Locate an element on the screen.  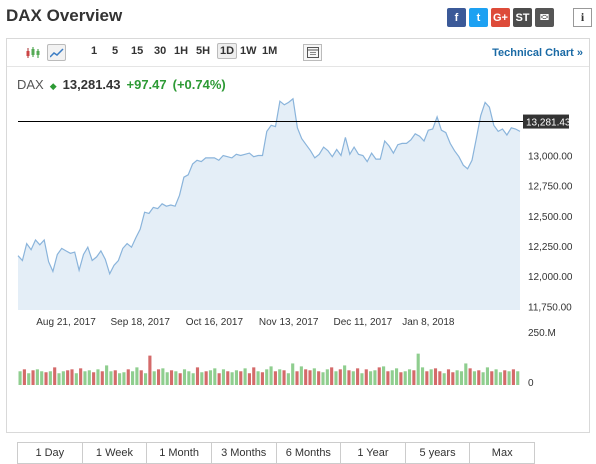
quote-last-price: 13,281.43 is located at coordinates (91, 84).